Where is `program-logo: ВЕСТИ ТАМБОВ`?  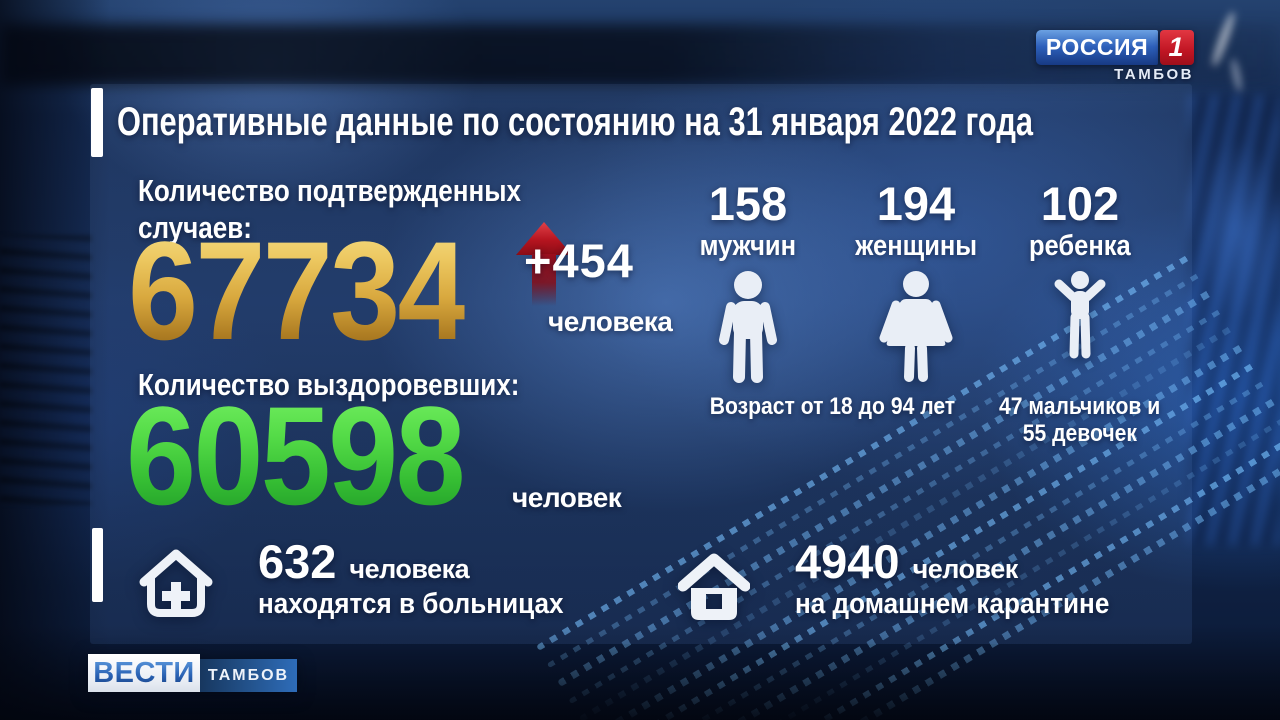
program-logo: ВЕСТИ ТАМБОВ is located at coordinates (192, 673).